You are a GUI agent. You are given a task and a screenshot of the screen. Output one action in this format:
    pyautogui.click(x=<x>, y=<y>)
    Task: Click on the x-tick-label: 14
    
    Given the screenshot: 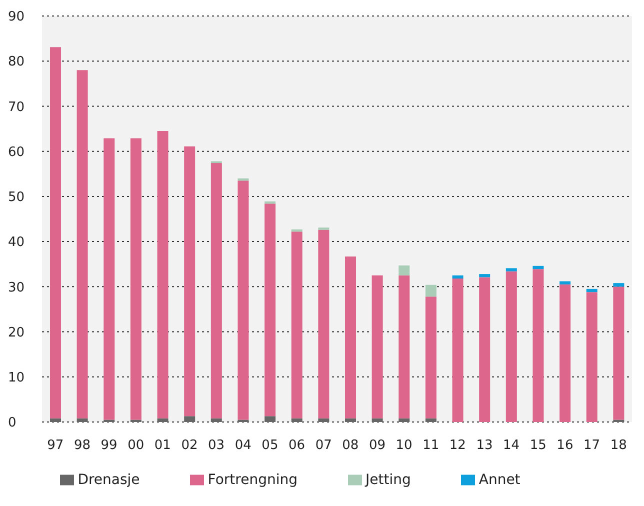 What is the action you would take?
    pyautogui.click(x=511, y=446)
    